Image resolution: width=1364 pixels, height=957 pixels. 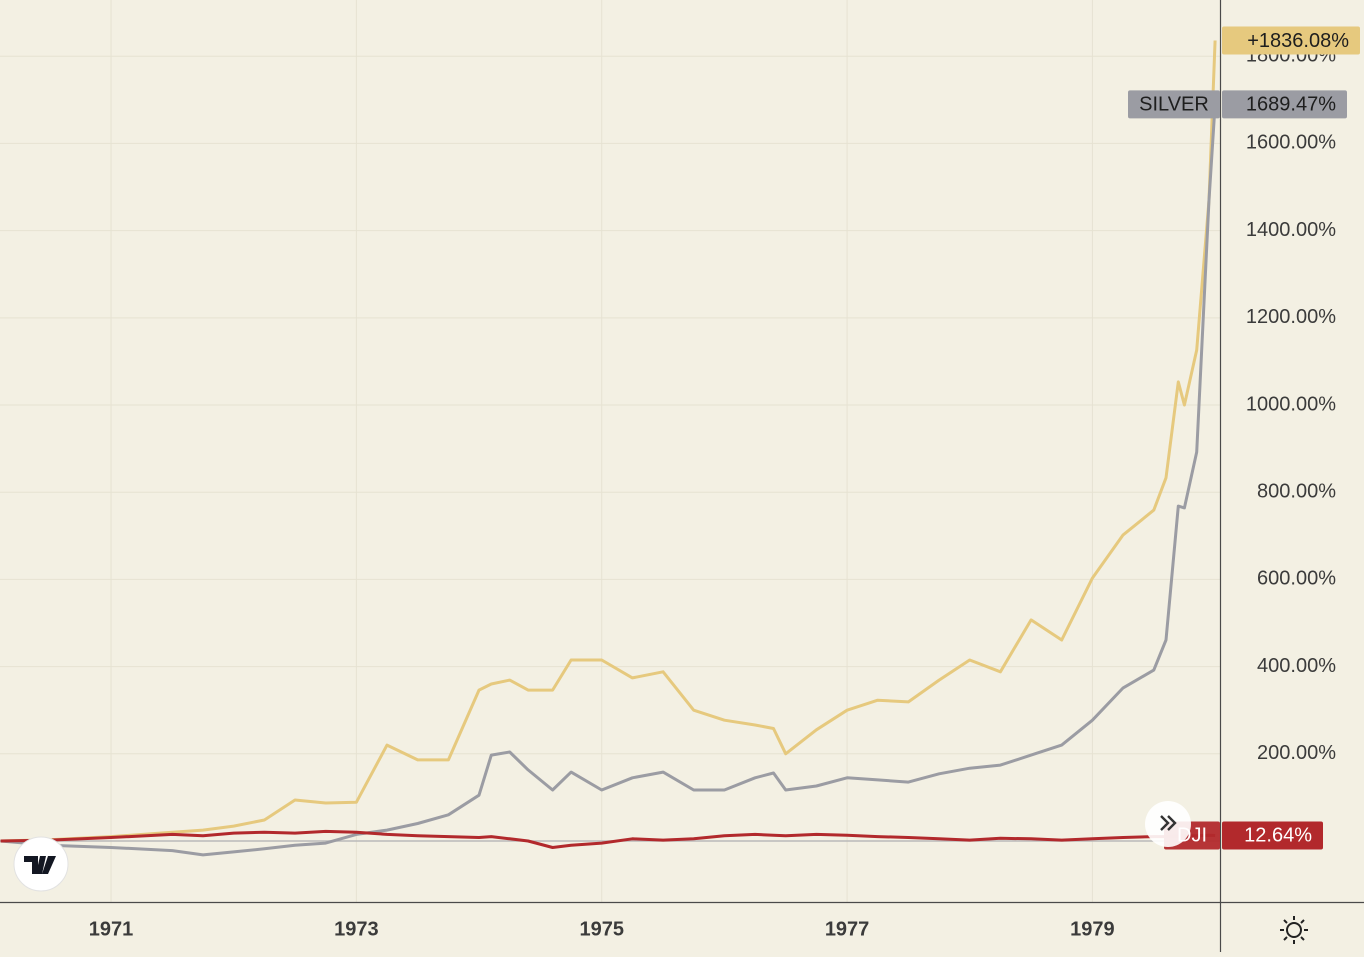 I want to click on value-label: +1836.08%, so click(x=1298, y=41).